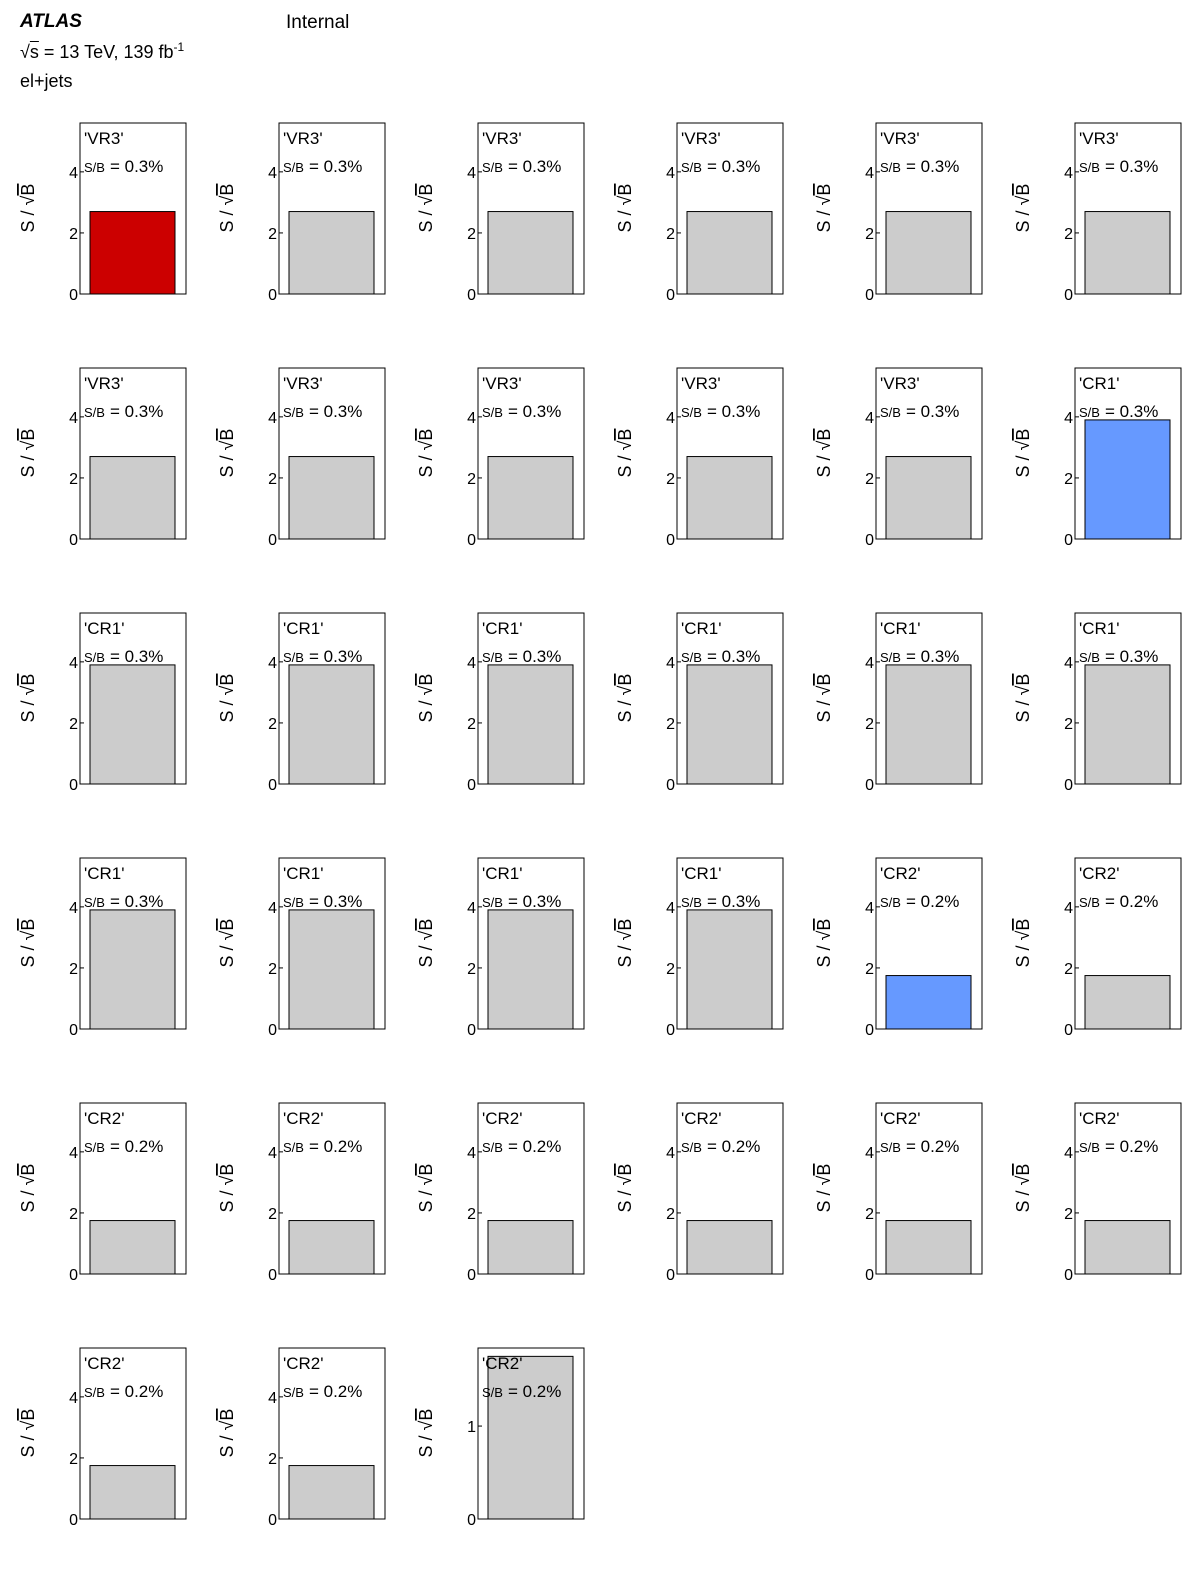 Image resolution: width=1196 pixels, height=1572 pixels. Describe the element at coordinates (1097, 458) in the screenshot. I see `chart-panel: 0 2 4 'CR1' S/B = 0.3% S / √B` at that location.